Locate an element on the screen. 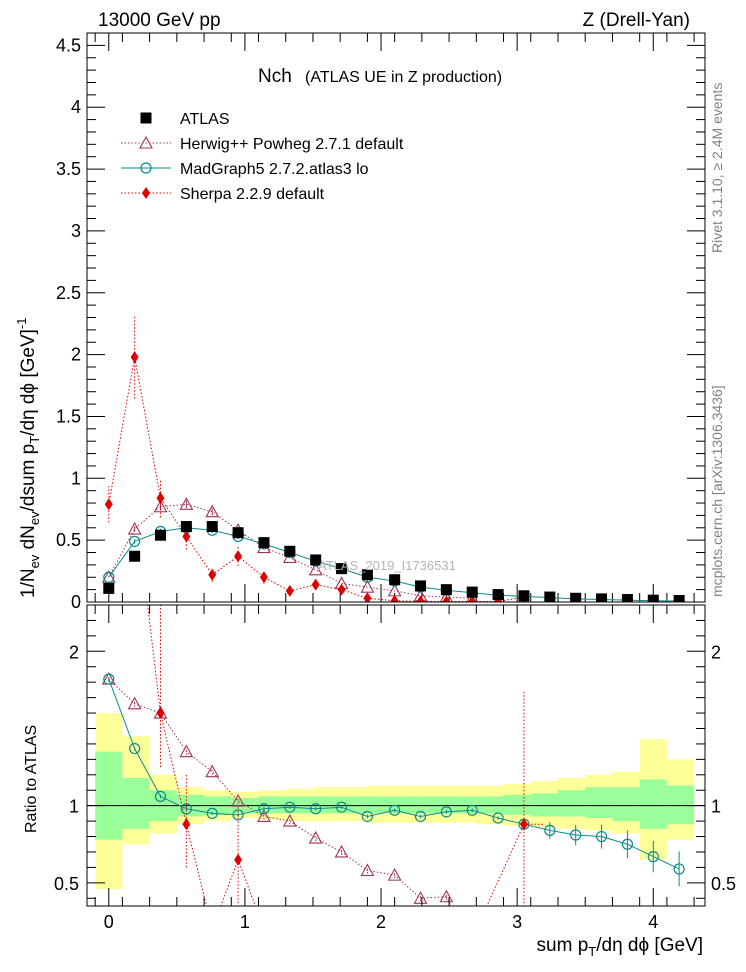 The height and width of the screenshot is (972, 746). main-y-tick-label: 4.5 is located at coordinates (68, 45).